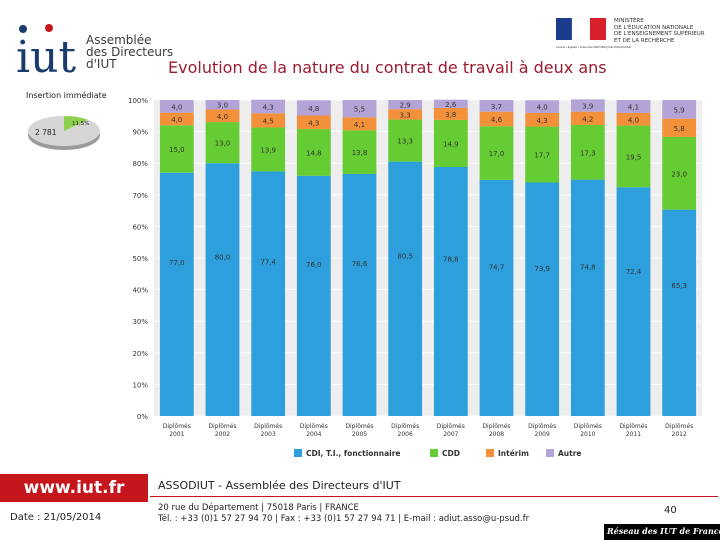  What do you see at coordinates (353, 453) in the screenshot?
I see `legend-label-0: CDI, T.I., fonctionnaire` at bounding box center [353, 453].